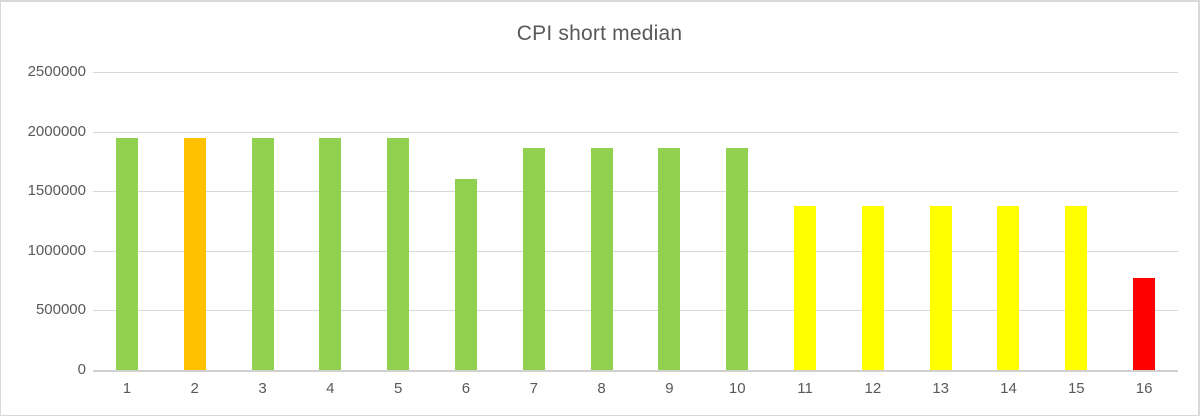 This screenshot has width=1200, height=416. I want to click on x-tick-label: 4, so click(330, 388).